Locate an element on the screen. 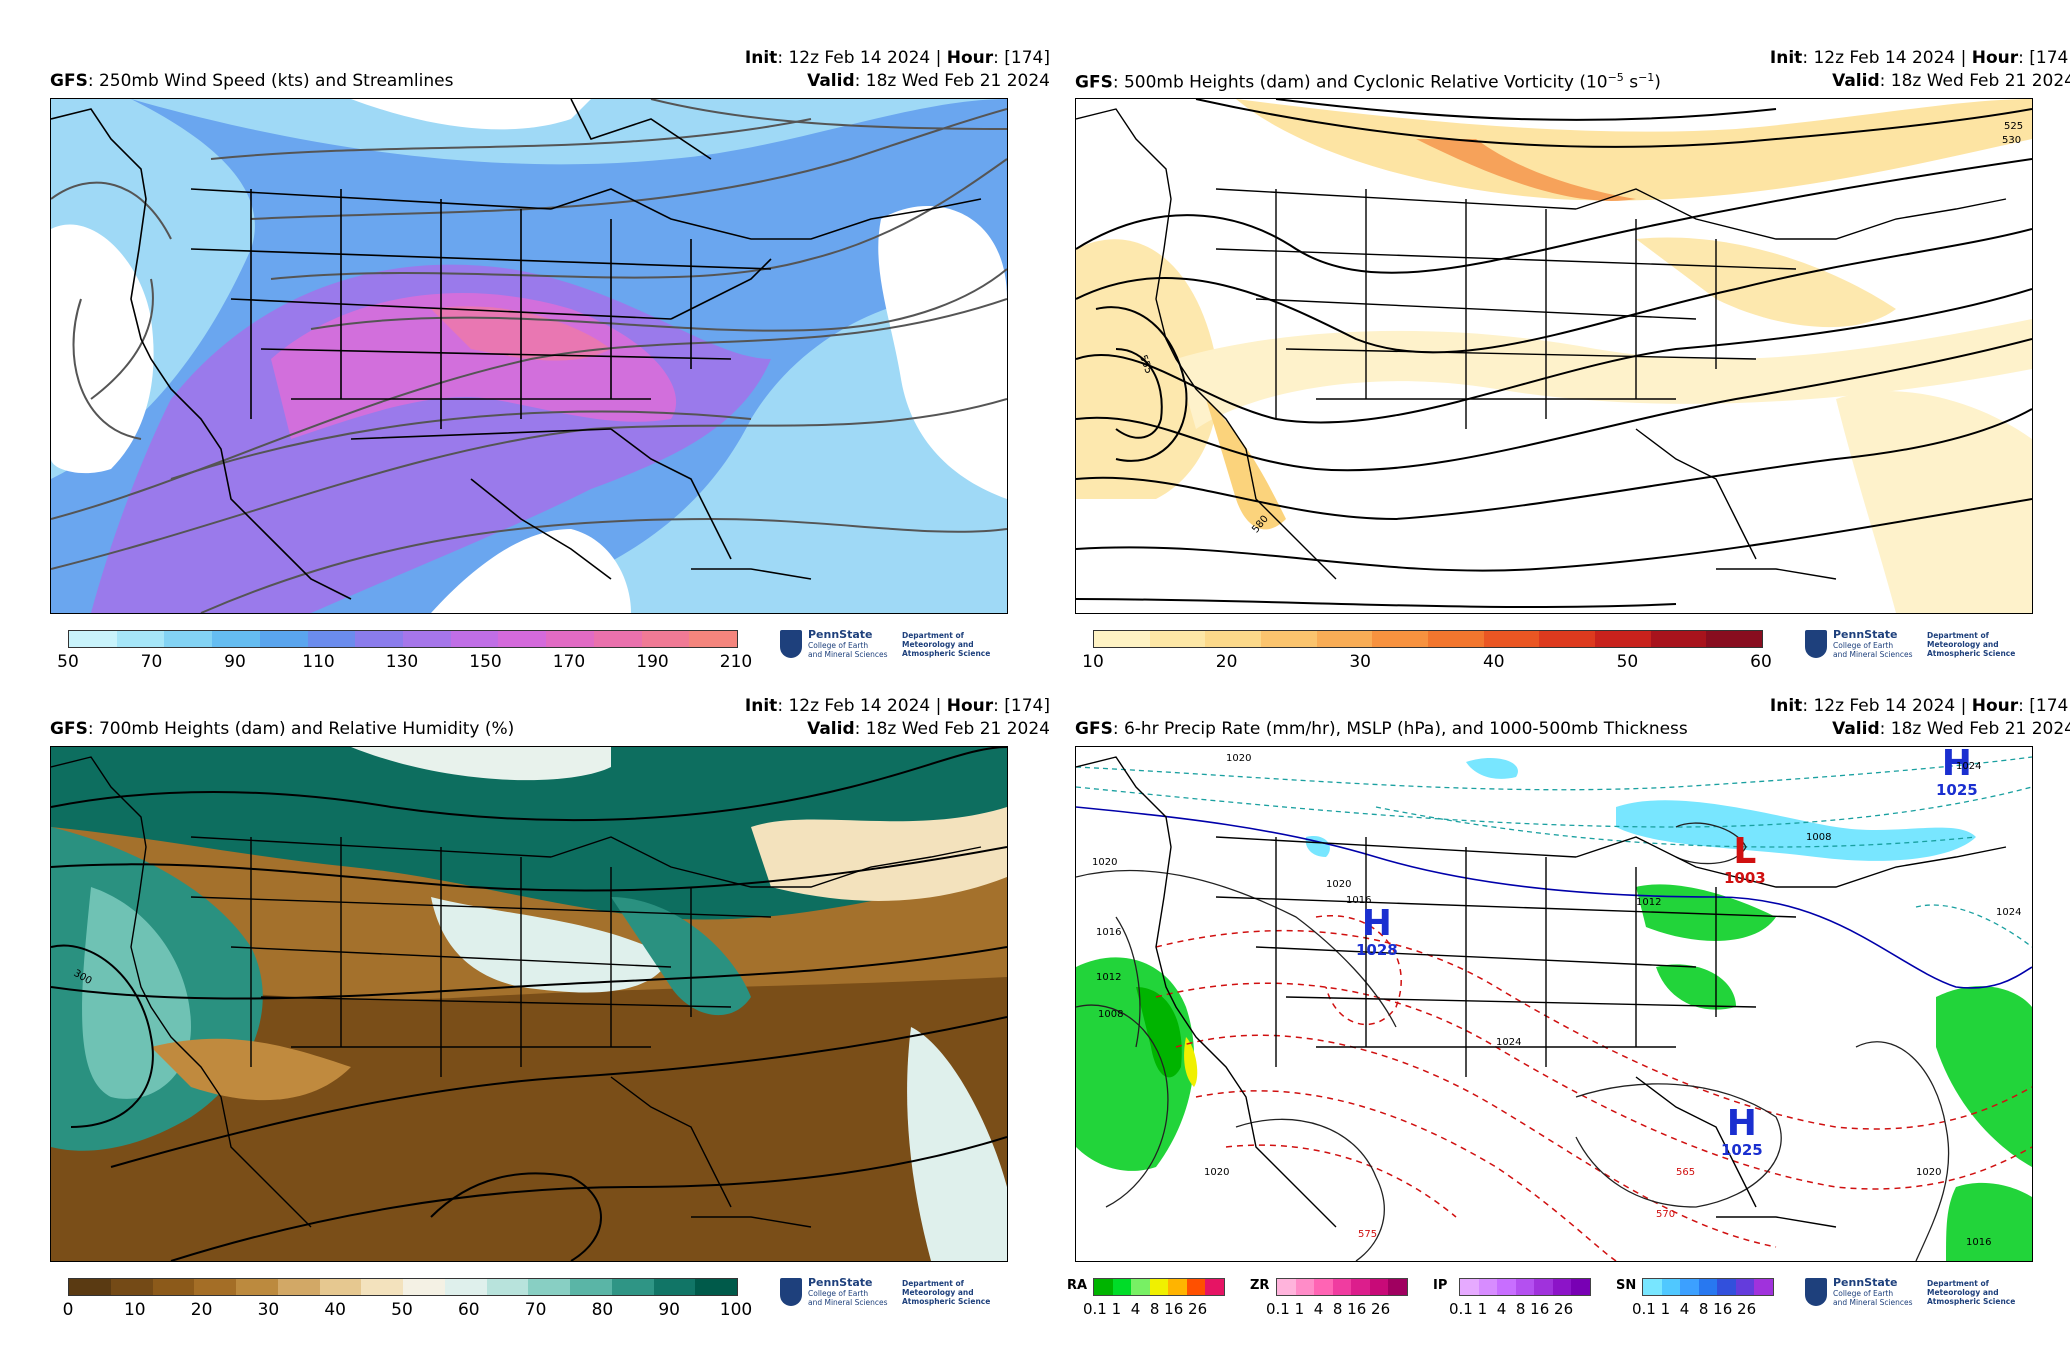 The image size is (2070, 1365). colorbar-vorticity is located at coordinates (1428, 639).